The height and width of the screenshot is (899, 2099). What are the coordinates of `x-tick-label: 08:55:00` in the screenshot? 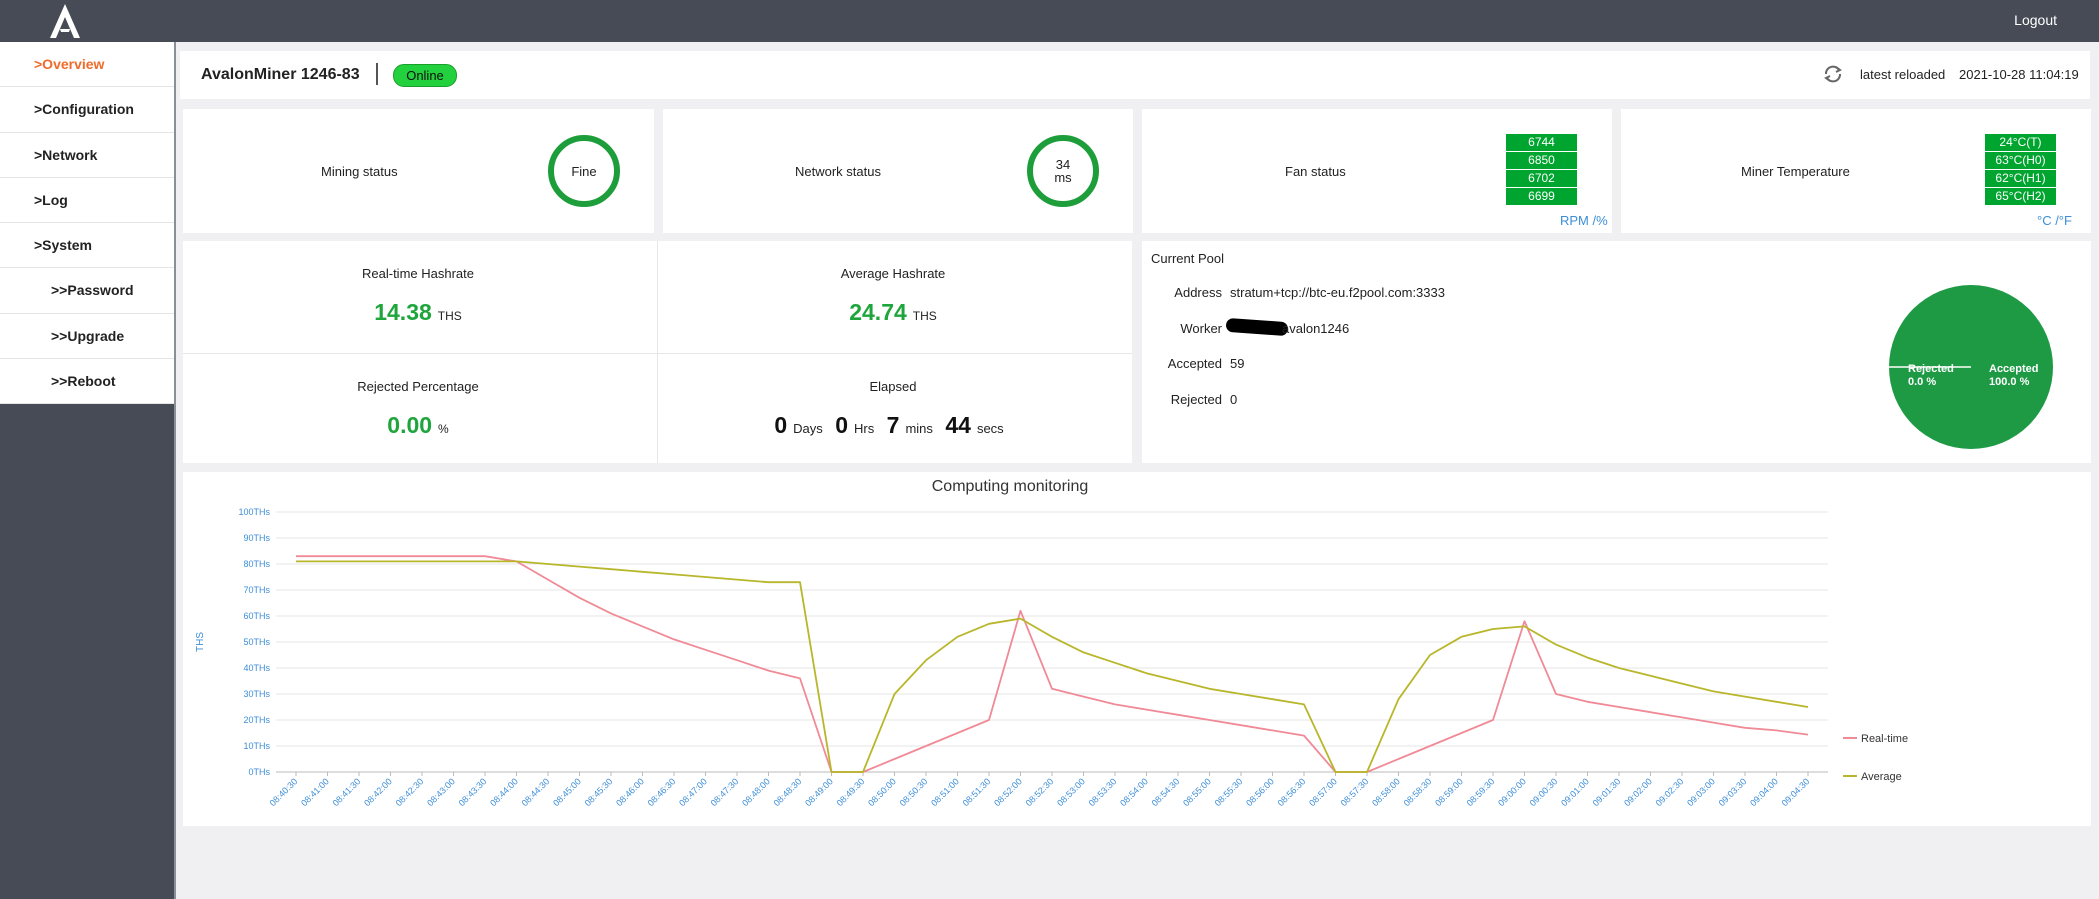 It's located at (1197, 792).